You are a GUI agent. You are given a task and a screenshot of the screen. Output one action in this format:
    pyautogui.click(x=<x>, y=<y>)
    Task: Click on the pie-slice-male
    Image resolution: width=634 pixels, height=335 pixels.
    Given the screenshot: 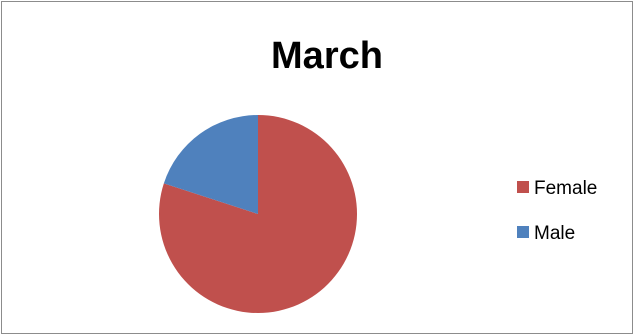 What is the action you would take?
    pyautogui.click(x=210, y=164)
    